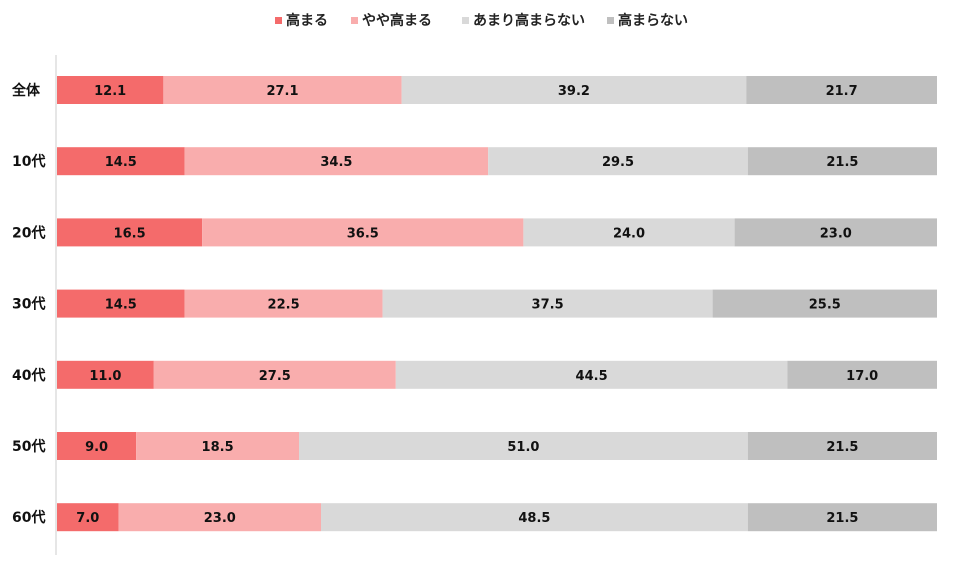 The image size is (956, 570). Describe the element at coordinates (653, 20) in the screenshot. I see `legend-label-3: 高まらない` at that location.